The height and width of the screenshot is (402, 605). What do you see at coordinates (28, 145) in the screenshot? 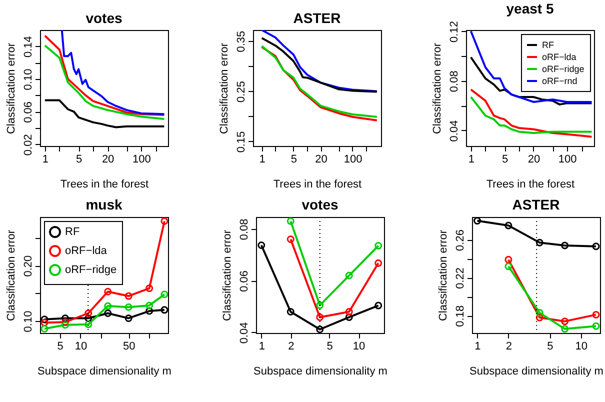
I see `y-tick-label: 0.02` at bounding box center [28, 145].